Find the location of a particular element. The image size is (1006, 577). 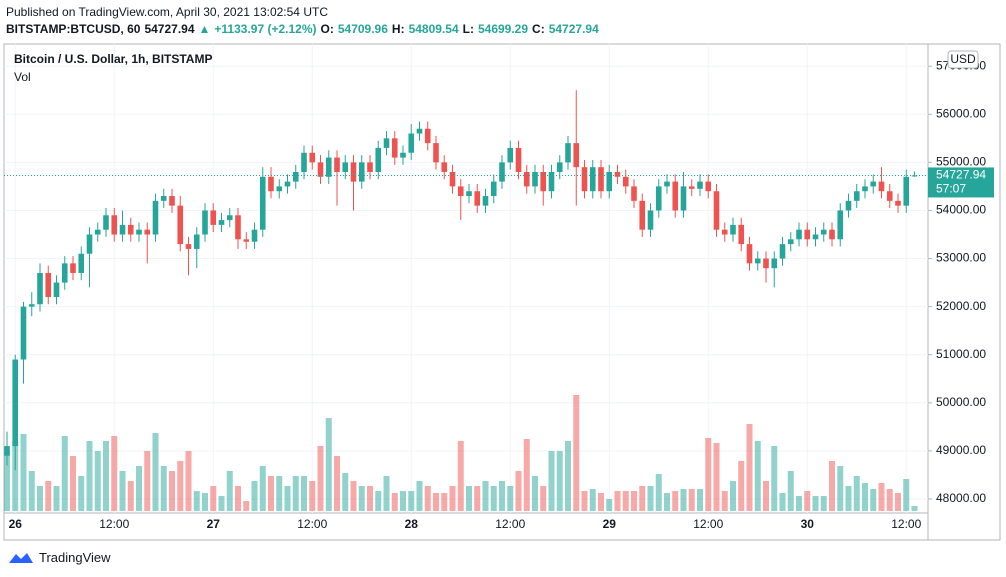

y-tick-label: 51000.00 is located at coordinates (961, 354).